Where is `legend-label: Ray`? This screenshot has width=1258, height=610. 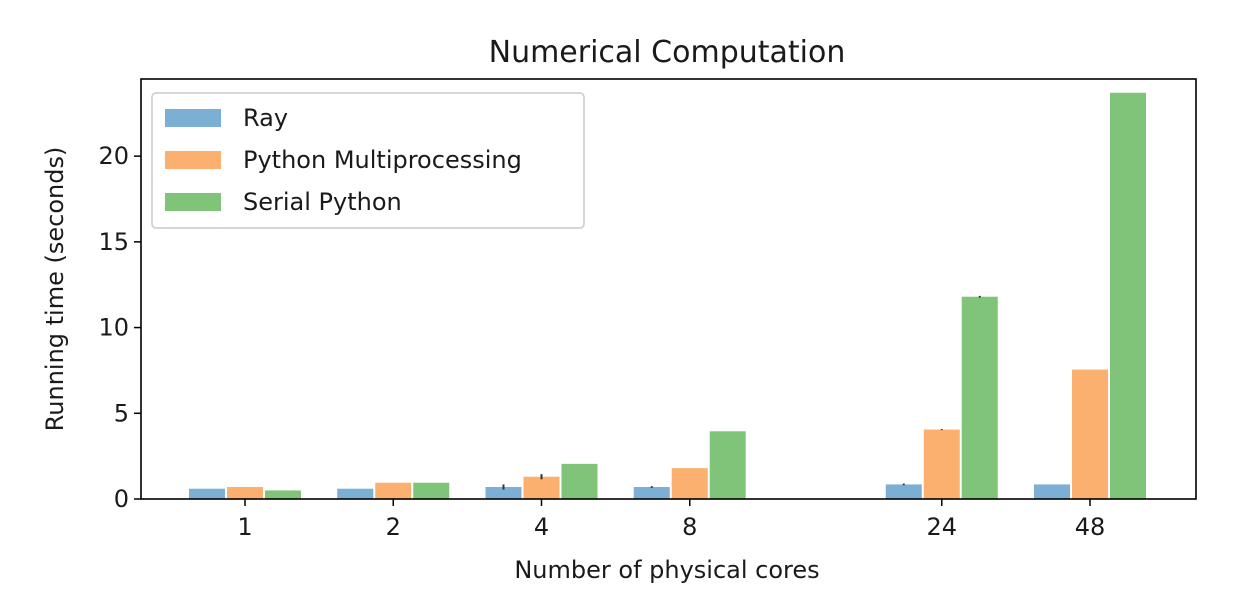
legend-label: Ray is located at coordinates (265, 118).